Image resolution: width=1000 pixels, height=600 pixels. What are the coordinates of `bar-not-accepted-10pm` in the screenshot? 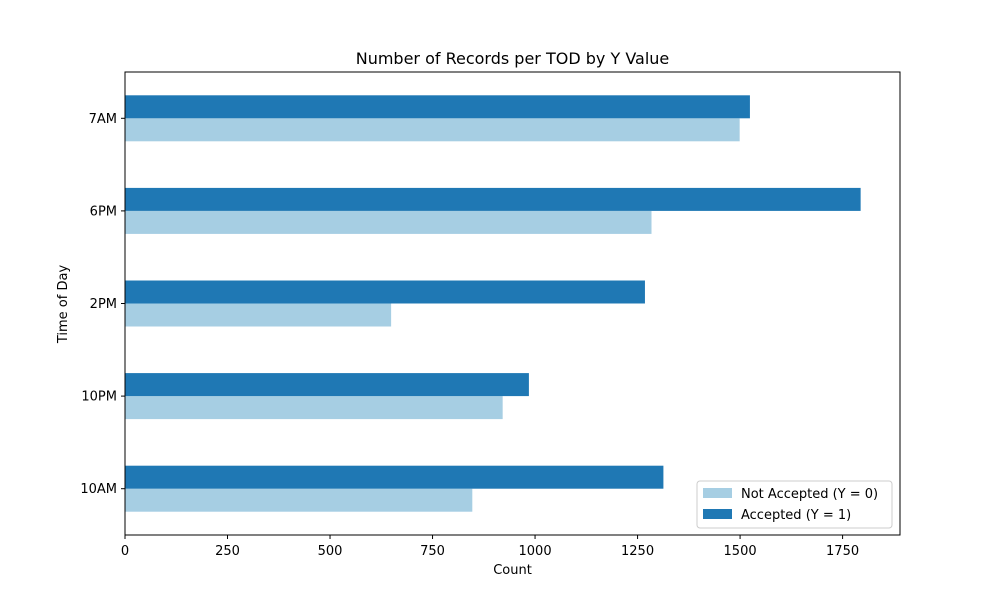 It's located at (314, 408).